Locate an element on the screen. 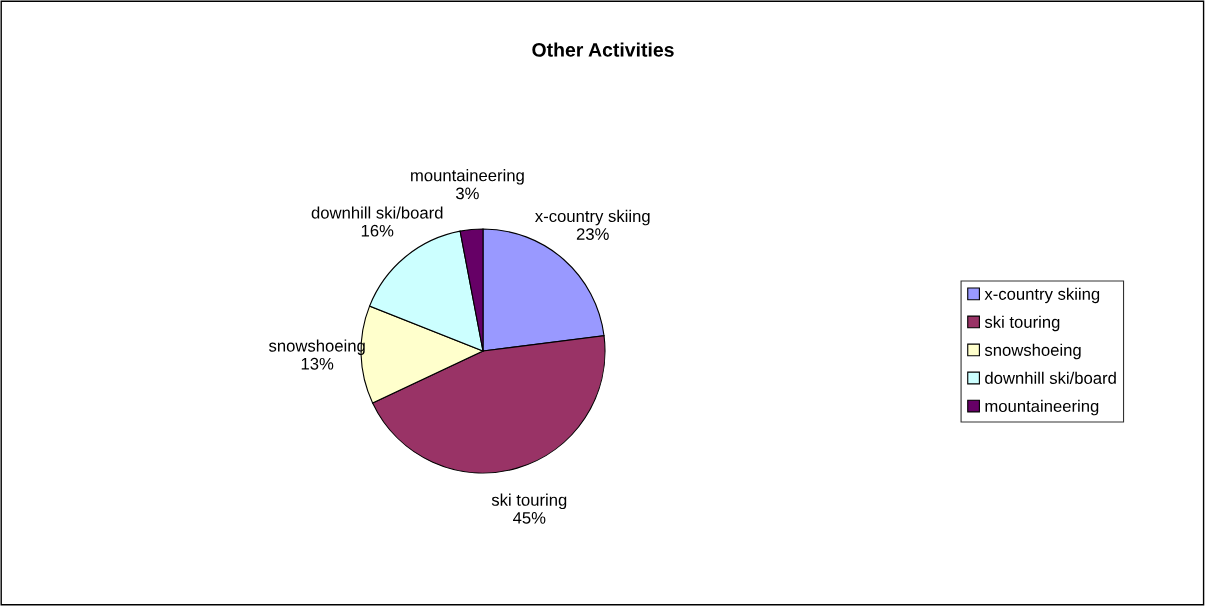  data-label: 3% is located at coordinates (467, 193).